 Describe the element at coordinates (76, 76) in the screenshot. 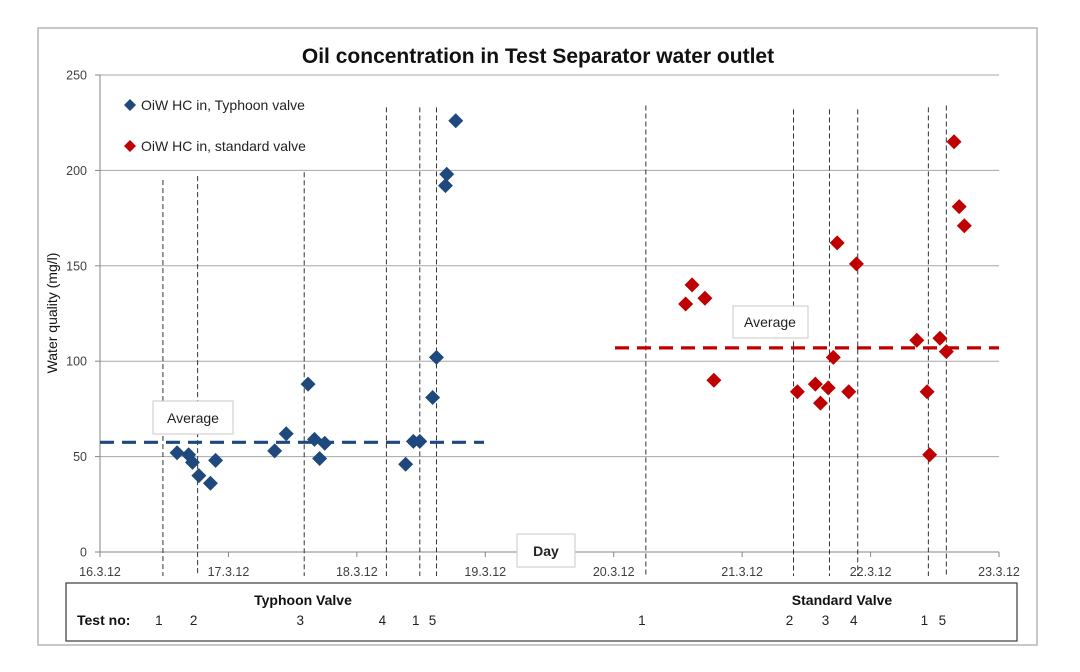

I see `y-tick-label: 250` at that location.